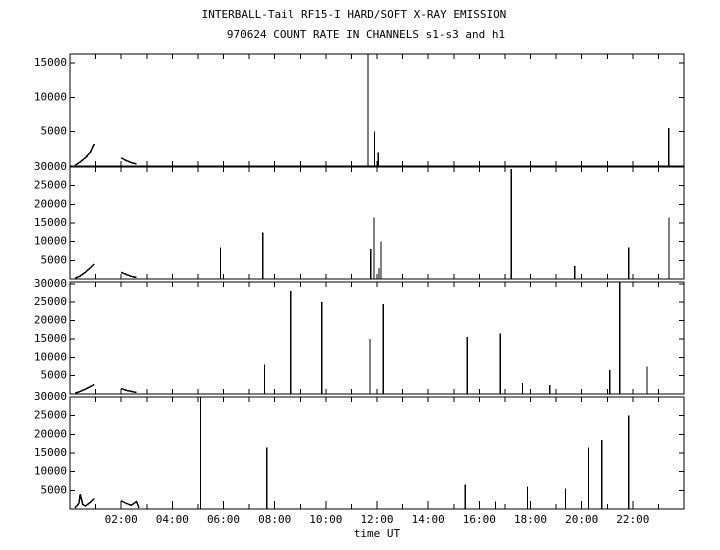 This screenshot has width=720, height=550. What do you see at coordinates (223, 519) in the screenshot?
I see `x-tick-label: 06:00` at bounding box center [223, 519].